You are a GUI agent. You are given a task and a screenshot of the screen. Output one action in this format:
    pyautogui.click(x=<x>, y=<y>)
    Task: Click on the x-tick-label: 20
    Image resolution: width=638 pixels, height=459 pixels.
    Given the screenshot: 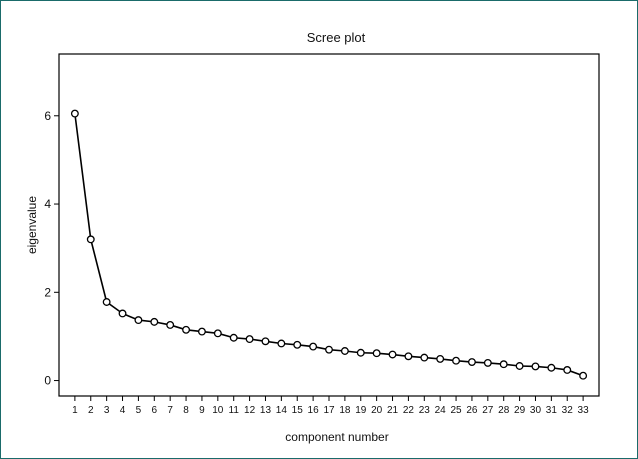 What is the action you would take?
    pyautogui.click(x=377, y=410)
    